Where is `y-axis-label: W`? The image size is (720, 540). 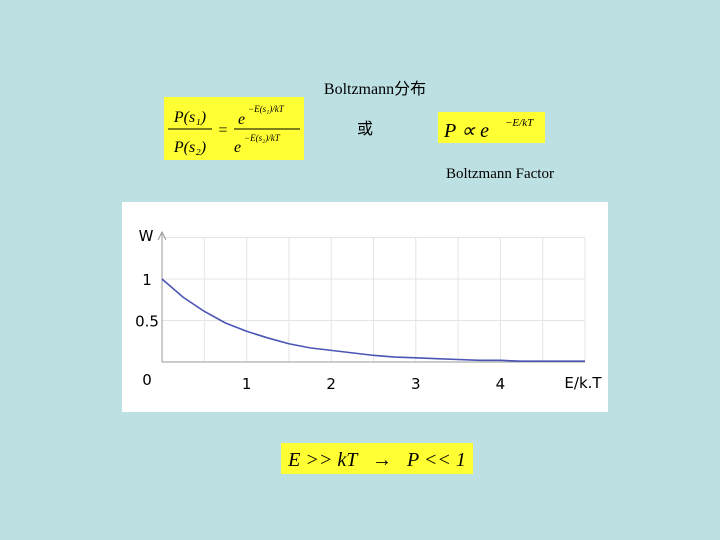 y-axis-label: W is located at coordinates (146, 236).